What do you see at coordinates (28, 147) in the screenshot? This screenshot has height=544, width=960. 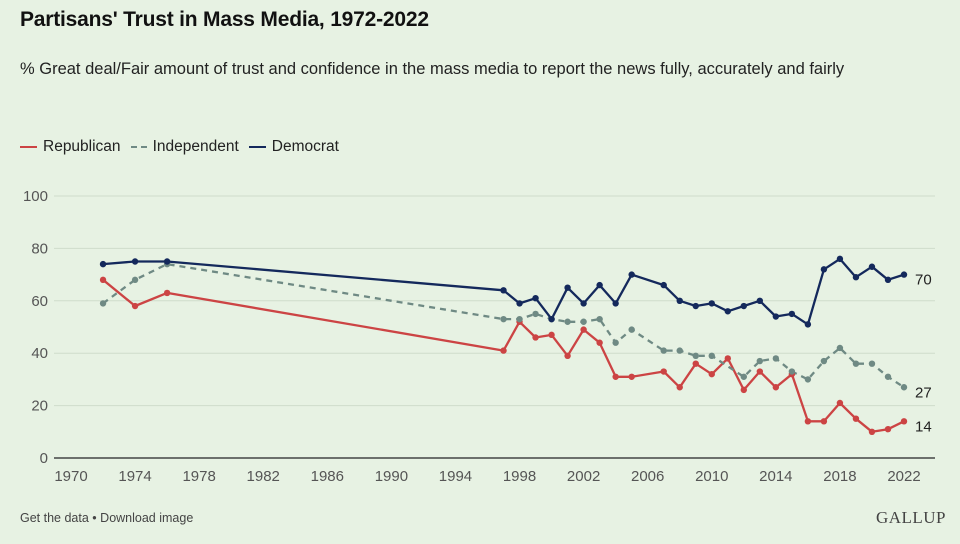 I see `legend-swatch-republican` at bounding box center [28, 147].